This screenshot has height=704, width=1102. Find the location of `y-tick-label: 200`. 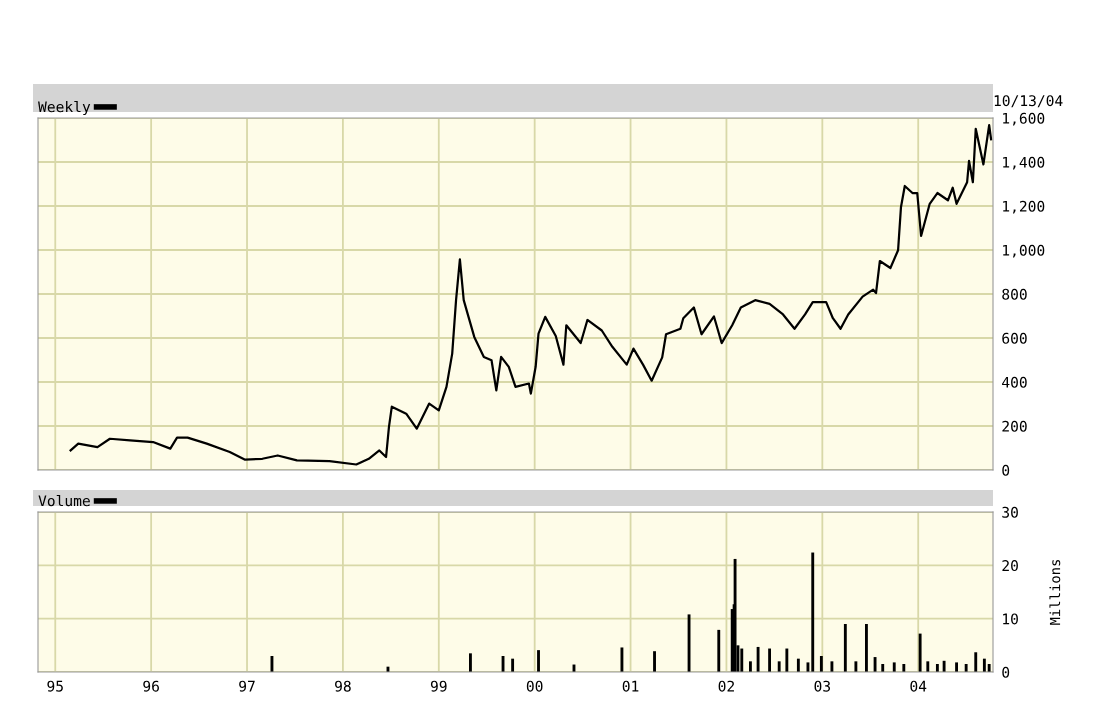

y-tick-label: 200 is located at coordinates (1014, 426).